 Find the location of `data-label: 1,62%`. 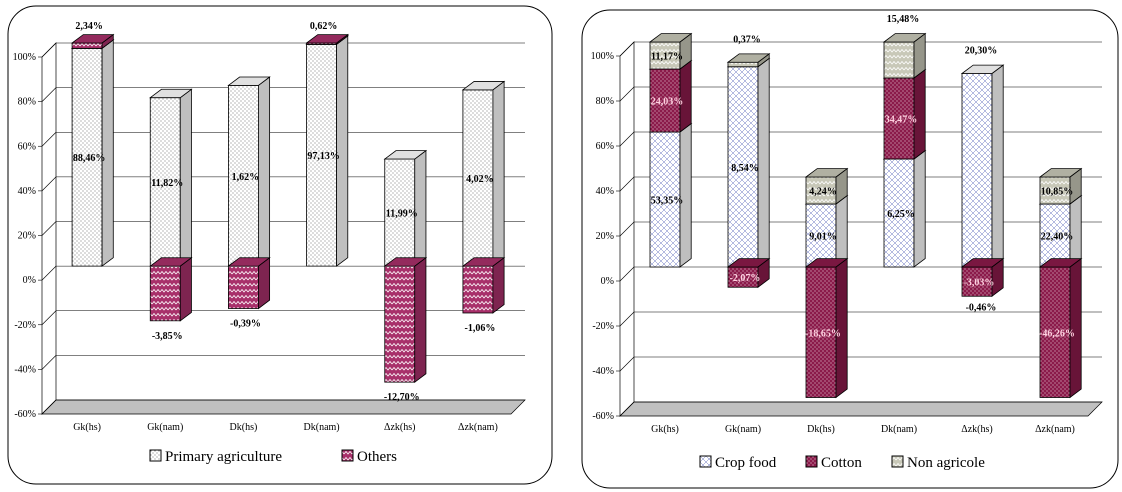

data-label: 1,62% is located at coordinates (246, 177).